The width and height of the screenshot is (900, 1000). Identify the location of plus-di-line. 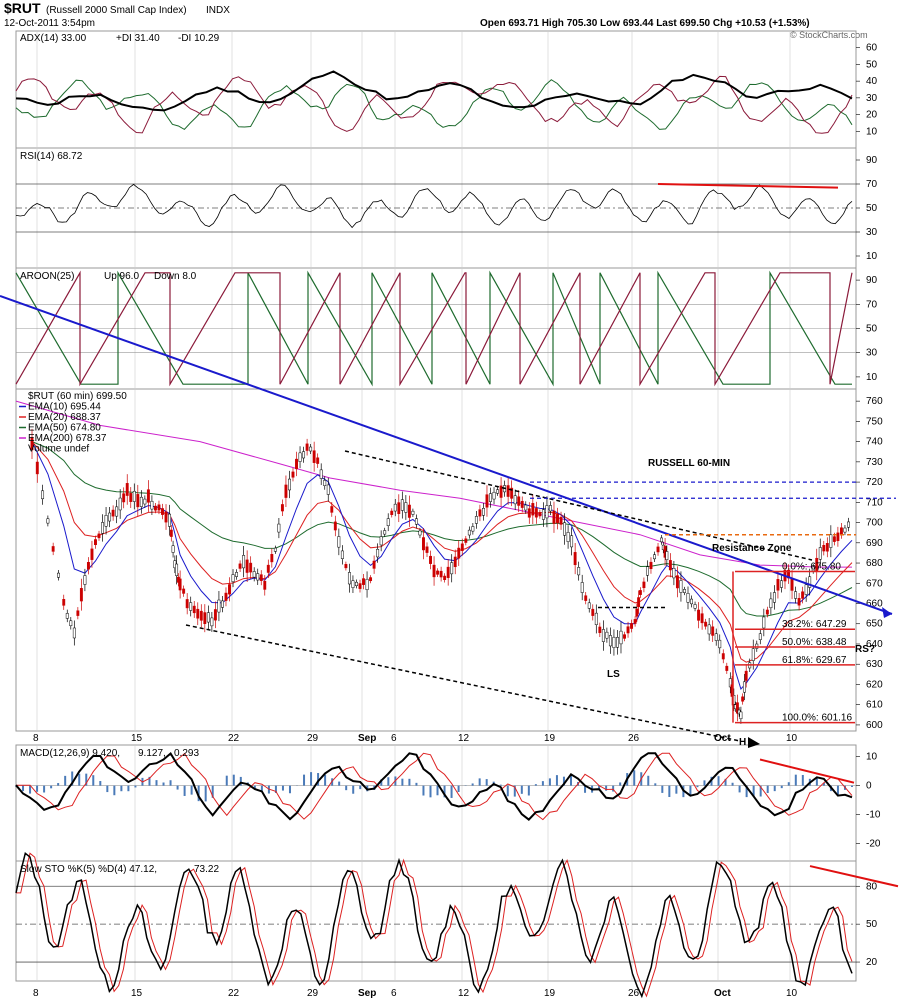
(434, 105).